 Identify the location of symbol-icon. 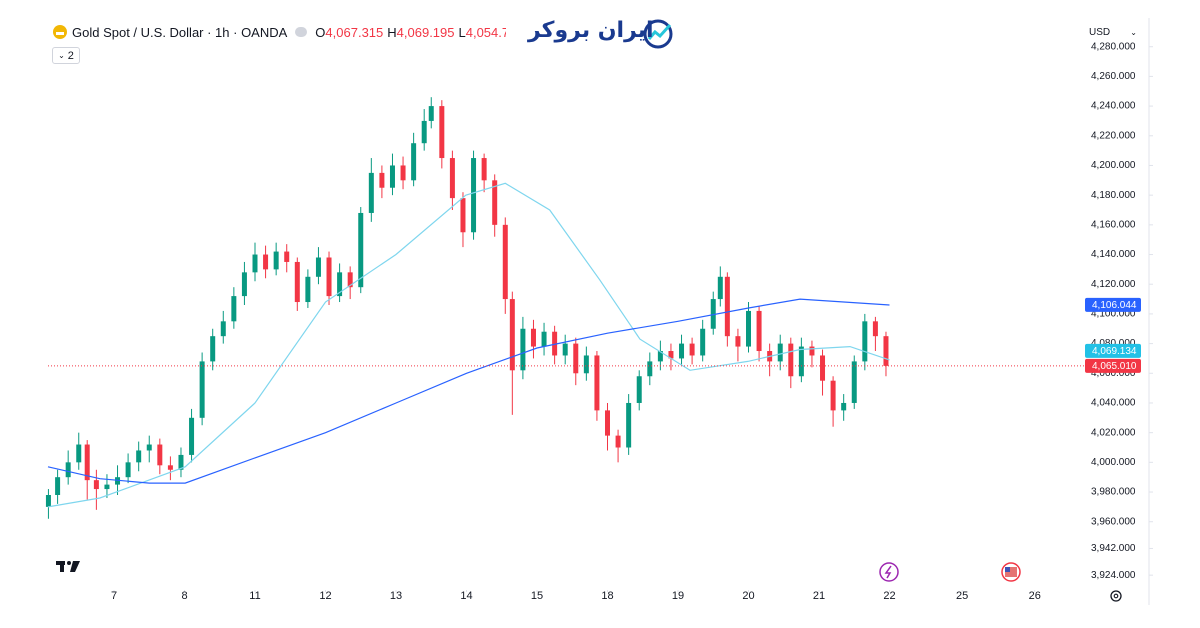
(60, 32).